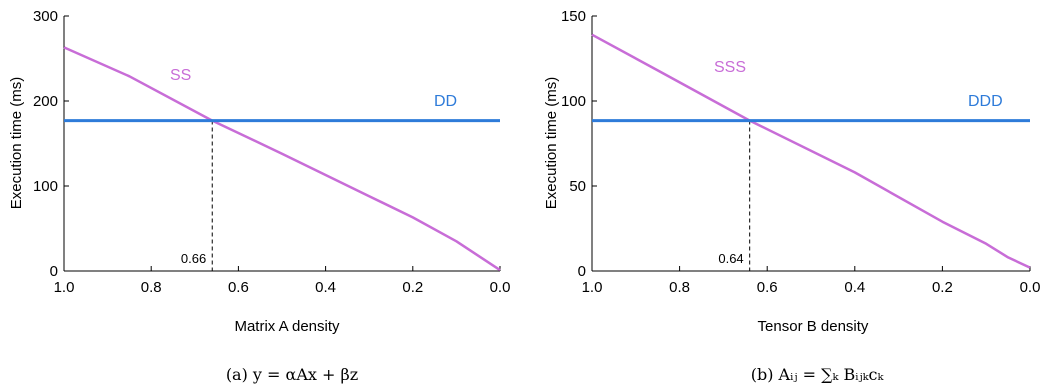 This screenshot has width=1053, height=392. Describe the element at coordinates (325, 287) in the screenshot. I see `panel-a-x-tick-label: 0.4` at that location.